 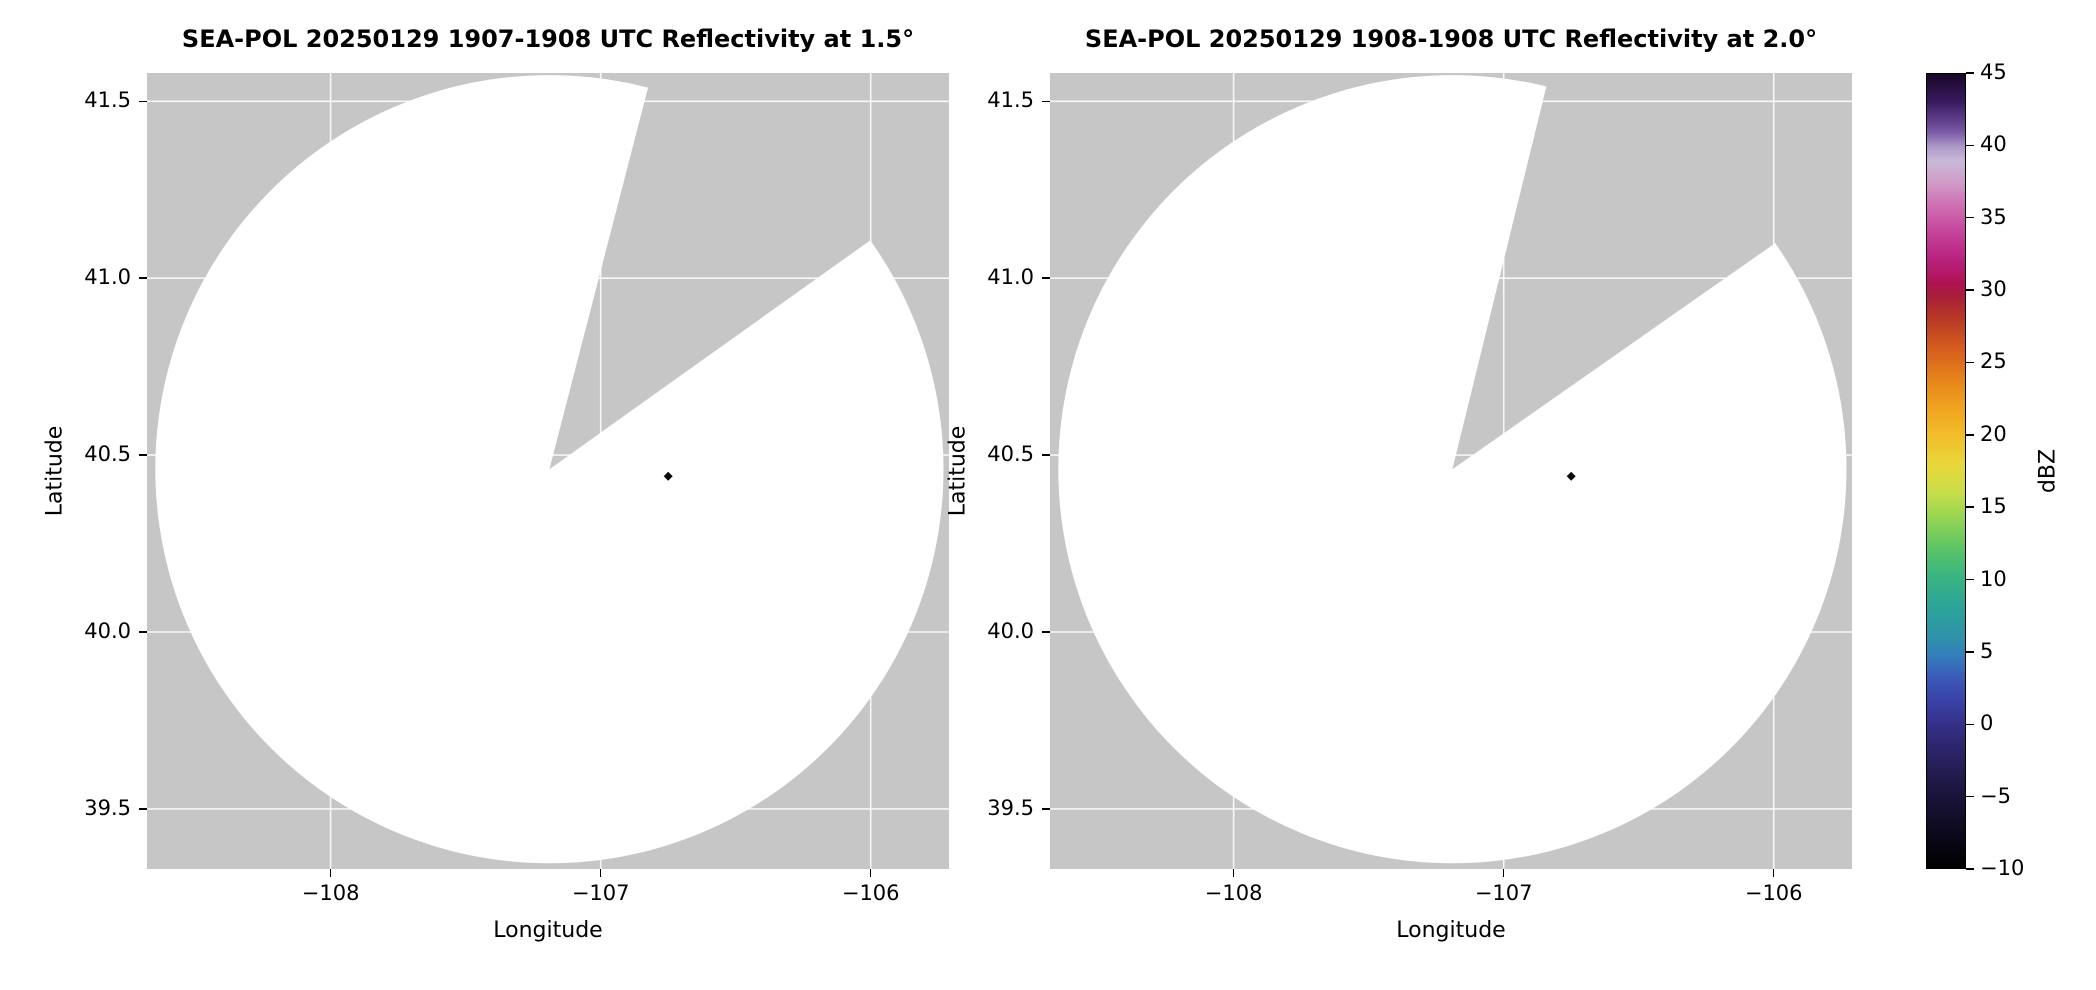 What do you see at coordinates (1987, 650) in the screenshot?
I see `colorbar-tick-label: 5` at bounding box center [1987, 650].